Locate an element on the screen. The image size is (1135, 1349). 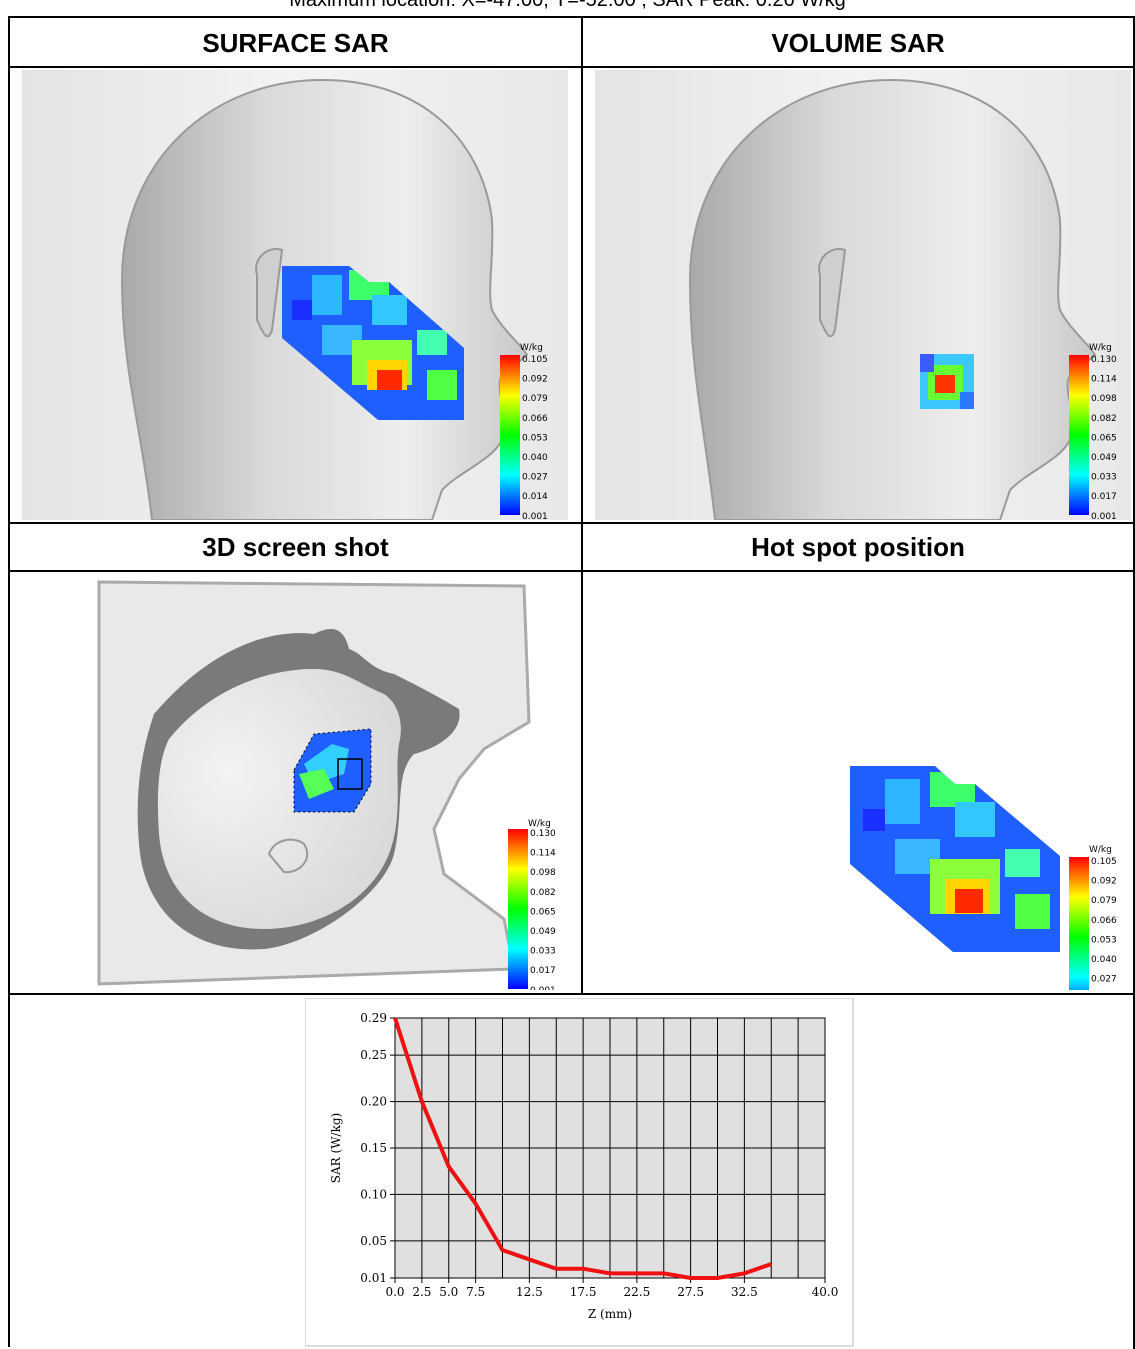
hotspot-map is located at coordinates (955, 859).